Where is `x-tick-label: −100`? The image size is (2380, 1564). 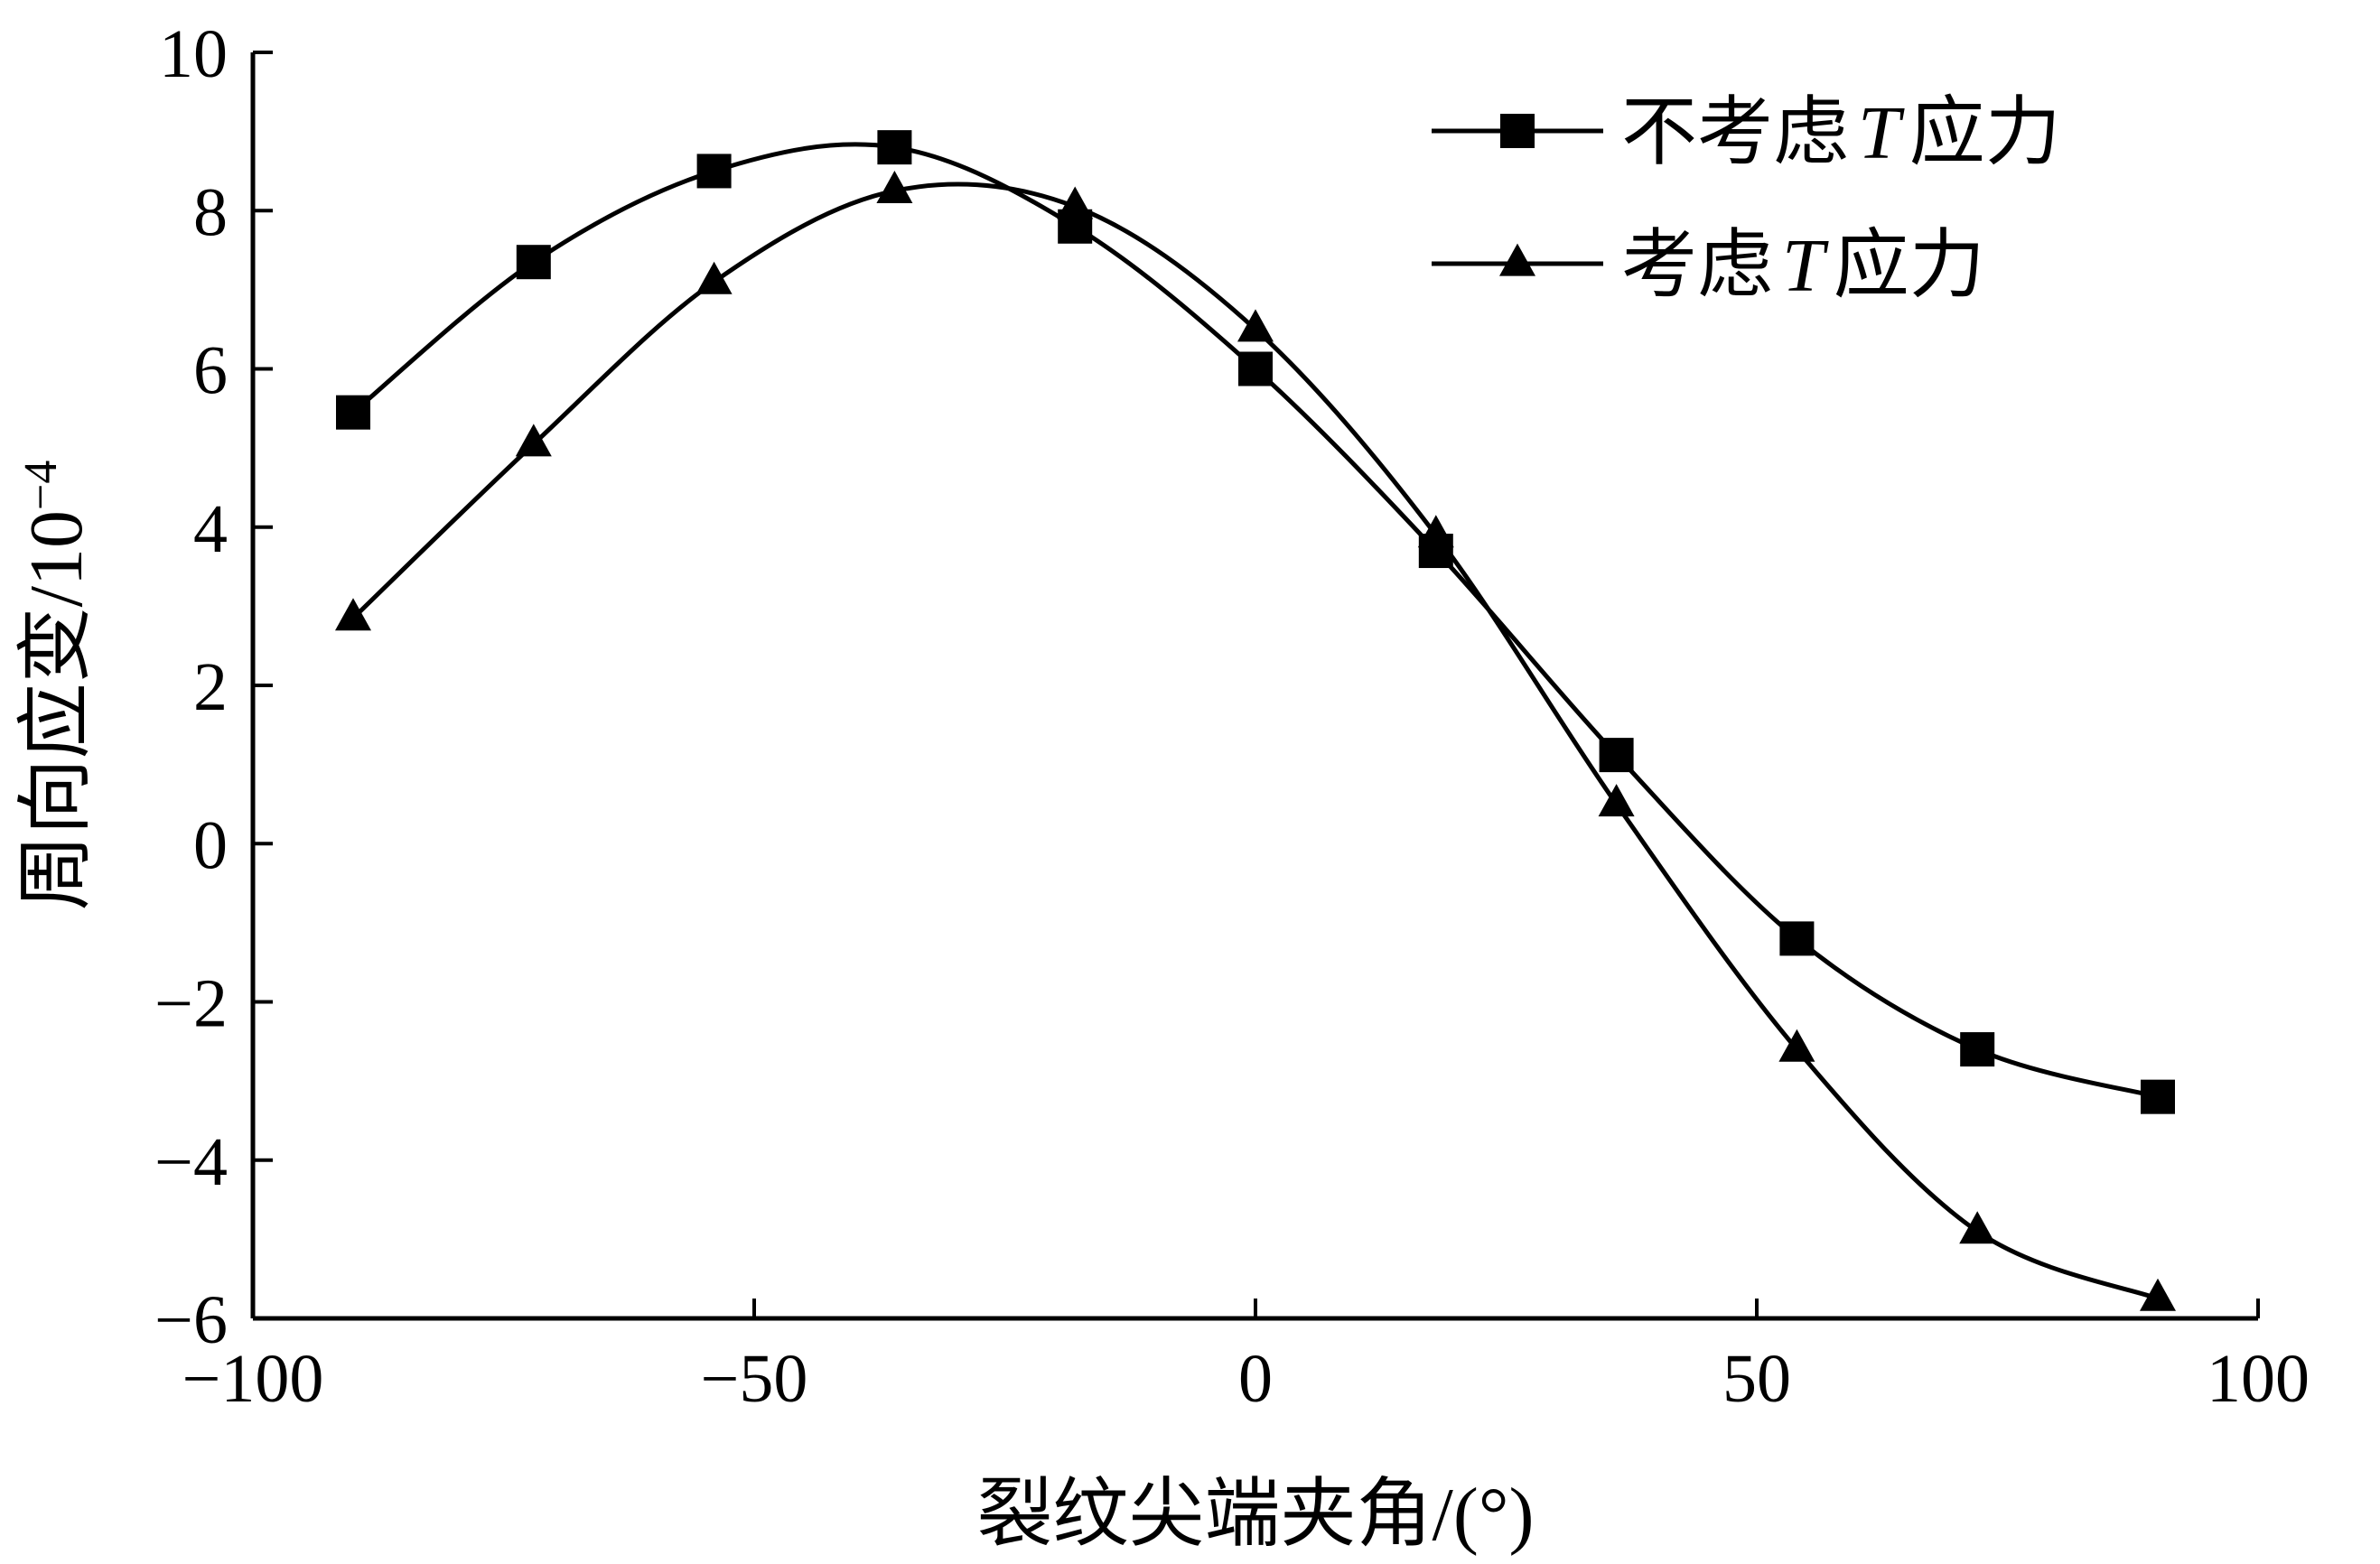 x-tick-label: −100 is located at coordinates (253, 1379).